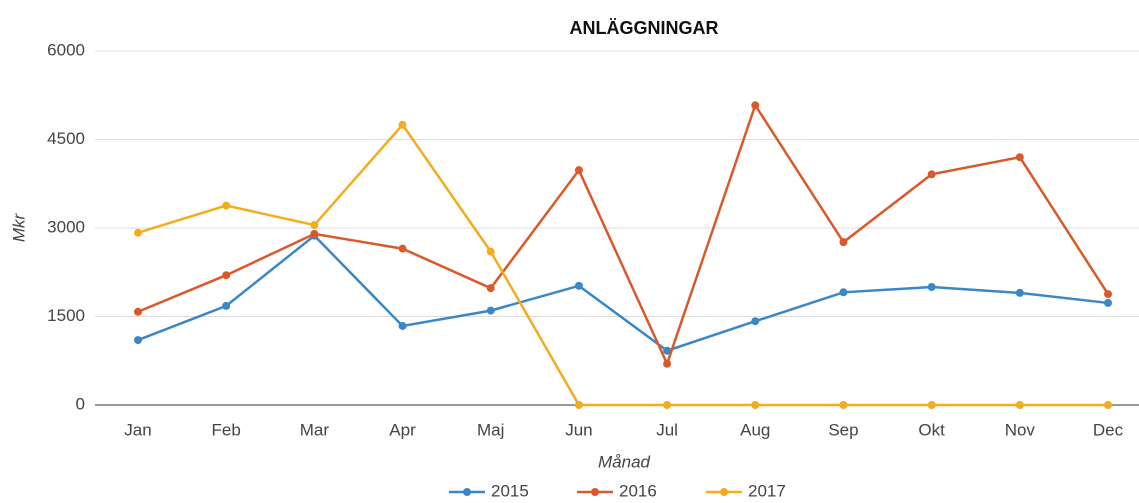 Image resolution: width=1139 pixels, height=503 pixels. What do you see at coordinates (644, 28) in the screenshot?
I see `chart-title: ANLÄGGNINGAR` at bounding box center [644, 28].